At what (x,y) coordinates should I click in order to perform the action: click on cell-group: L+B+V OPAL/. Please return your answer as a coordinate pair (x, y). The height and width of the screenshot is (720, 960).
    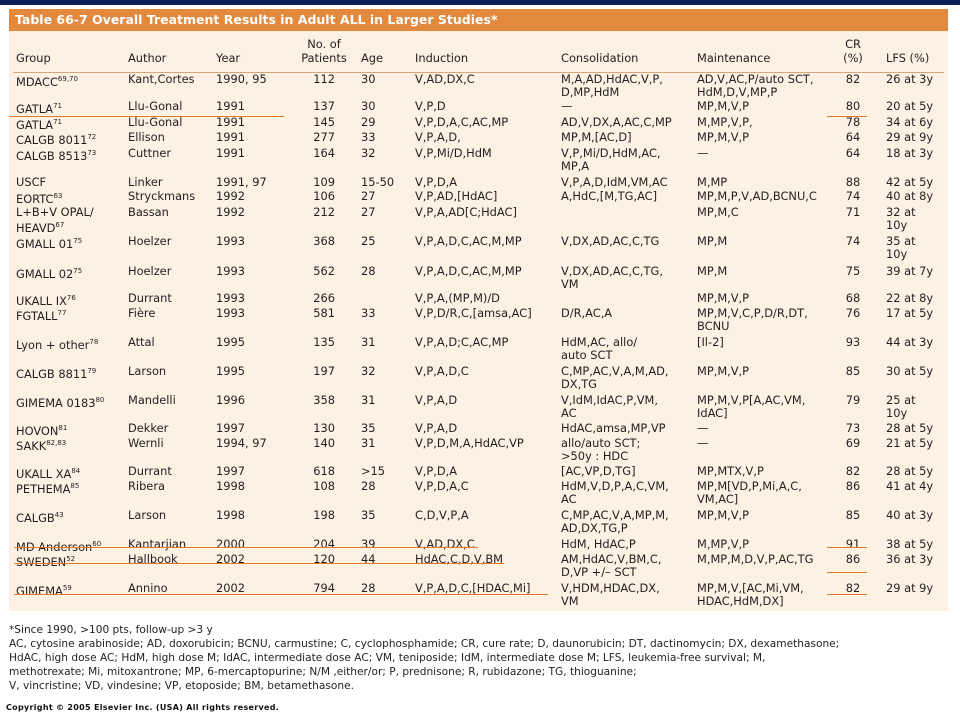
    Looking at the image, I should click on (55, 212).